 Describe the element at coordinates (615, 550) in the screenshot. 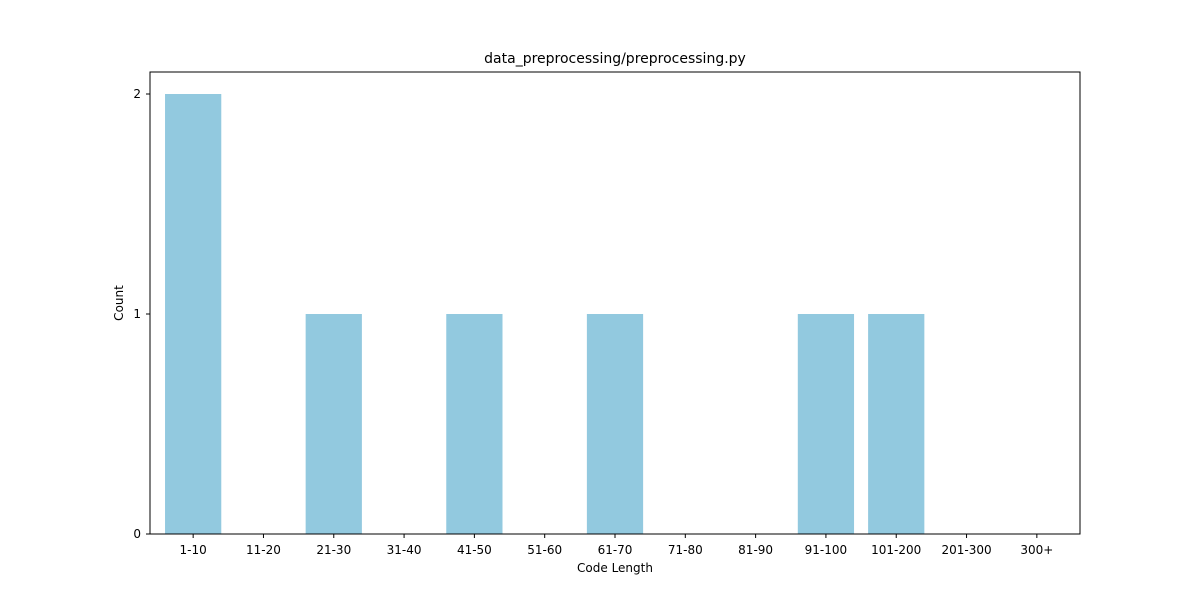

I see `x-tick-label: 61-70` at that location.